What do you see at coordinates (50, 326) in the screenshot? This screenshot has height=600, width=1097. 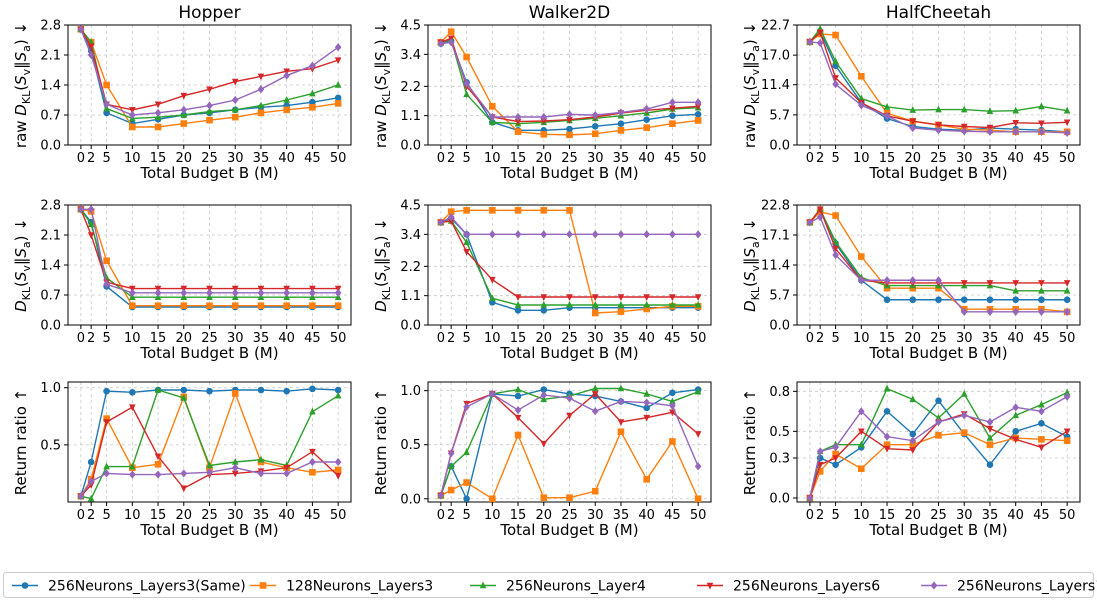 I see `y-tick-label: 0.0` at bounding box center [50, 326].